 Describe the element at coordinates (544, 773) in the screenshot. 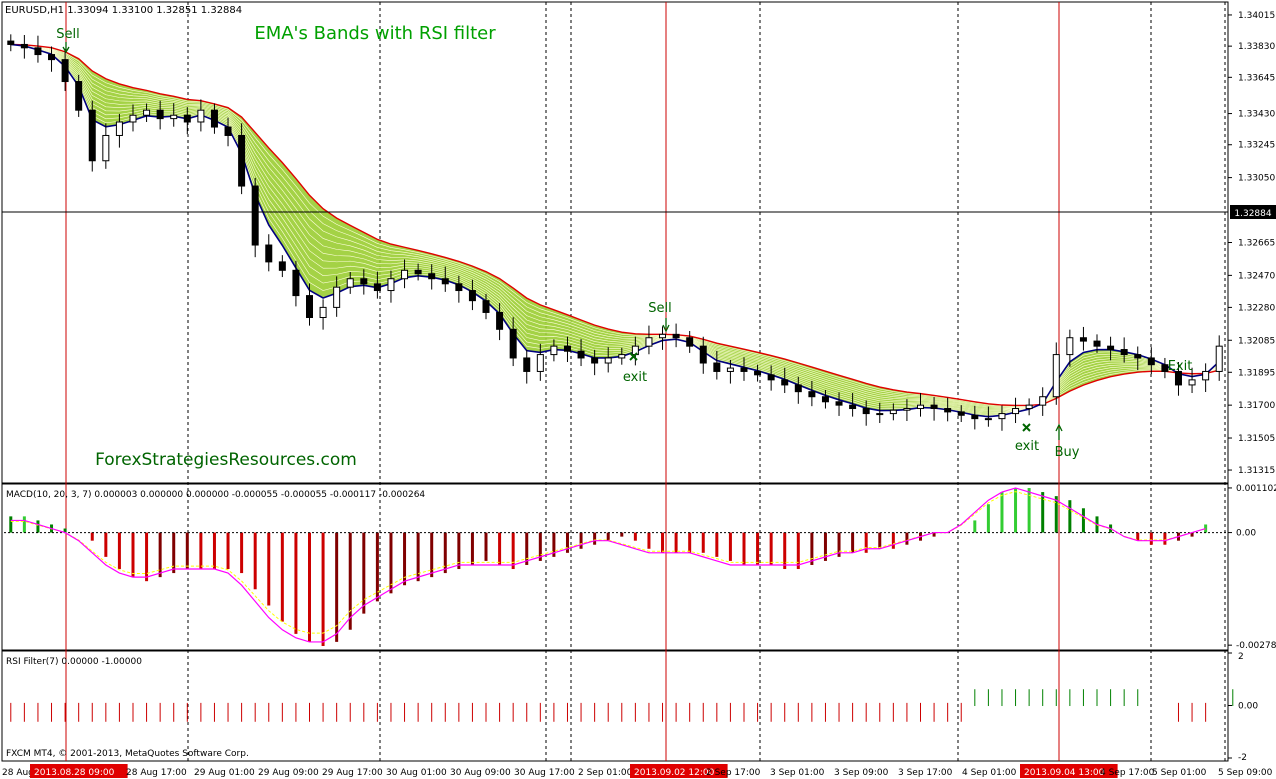

I see `time-tick-label: 30 Aug 17:00` at that location.